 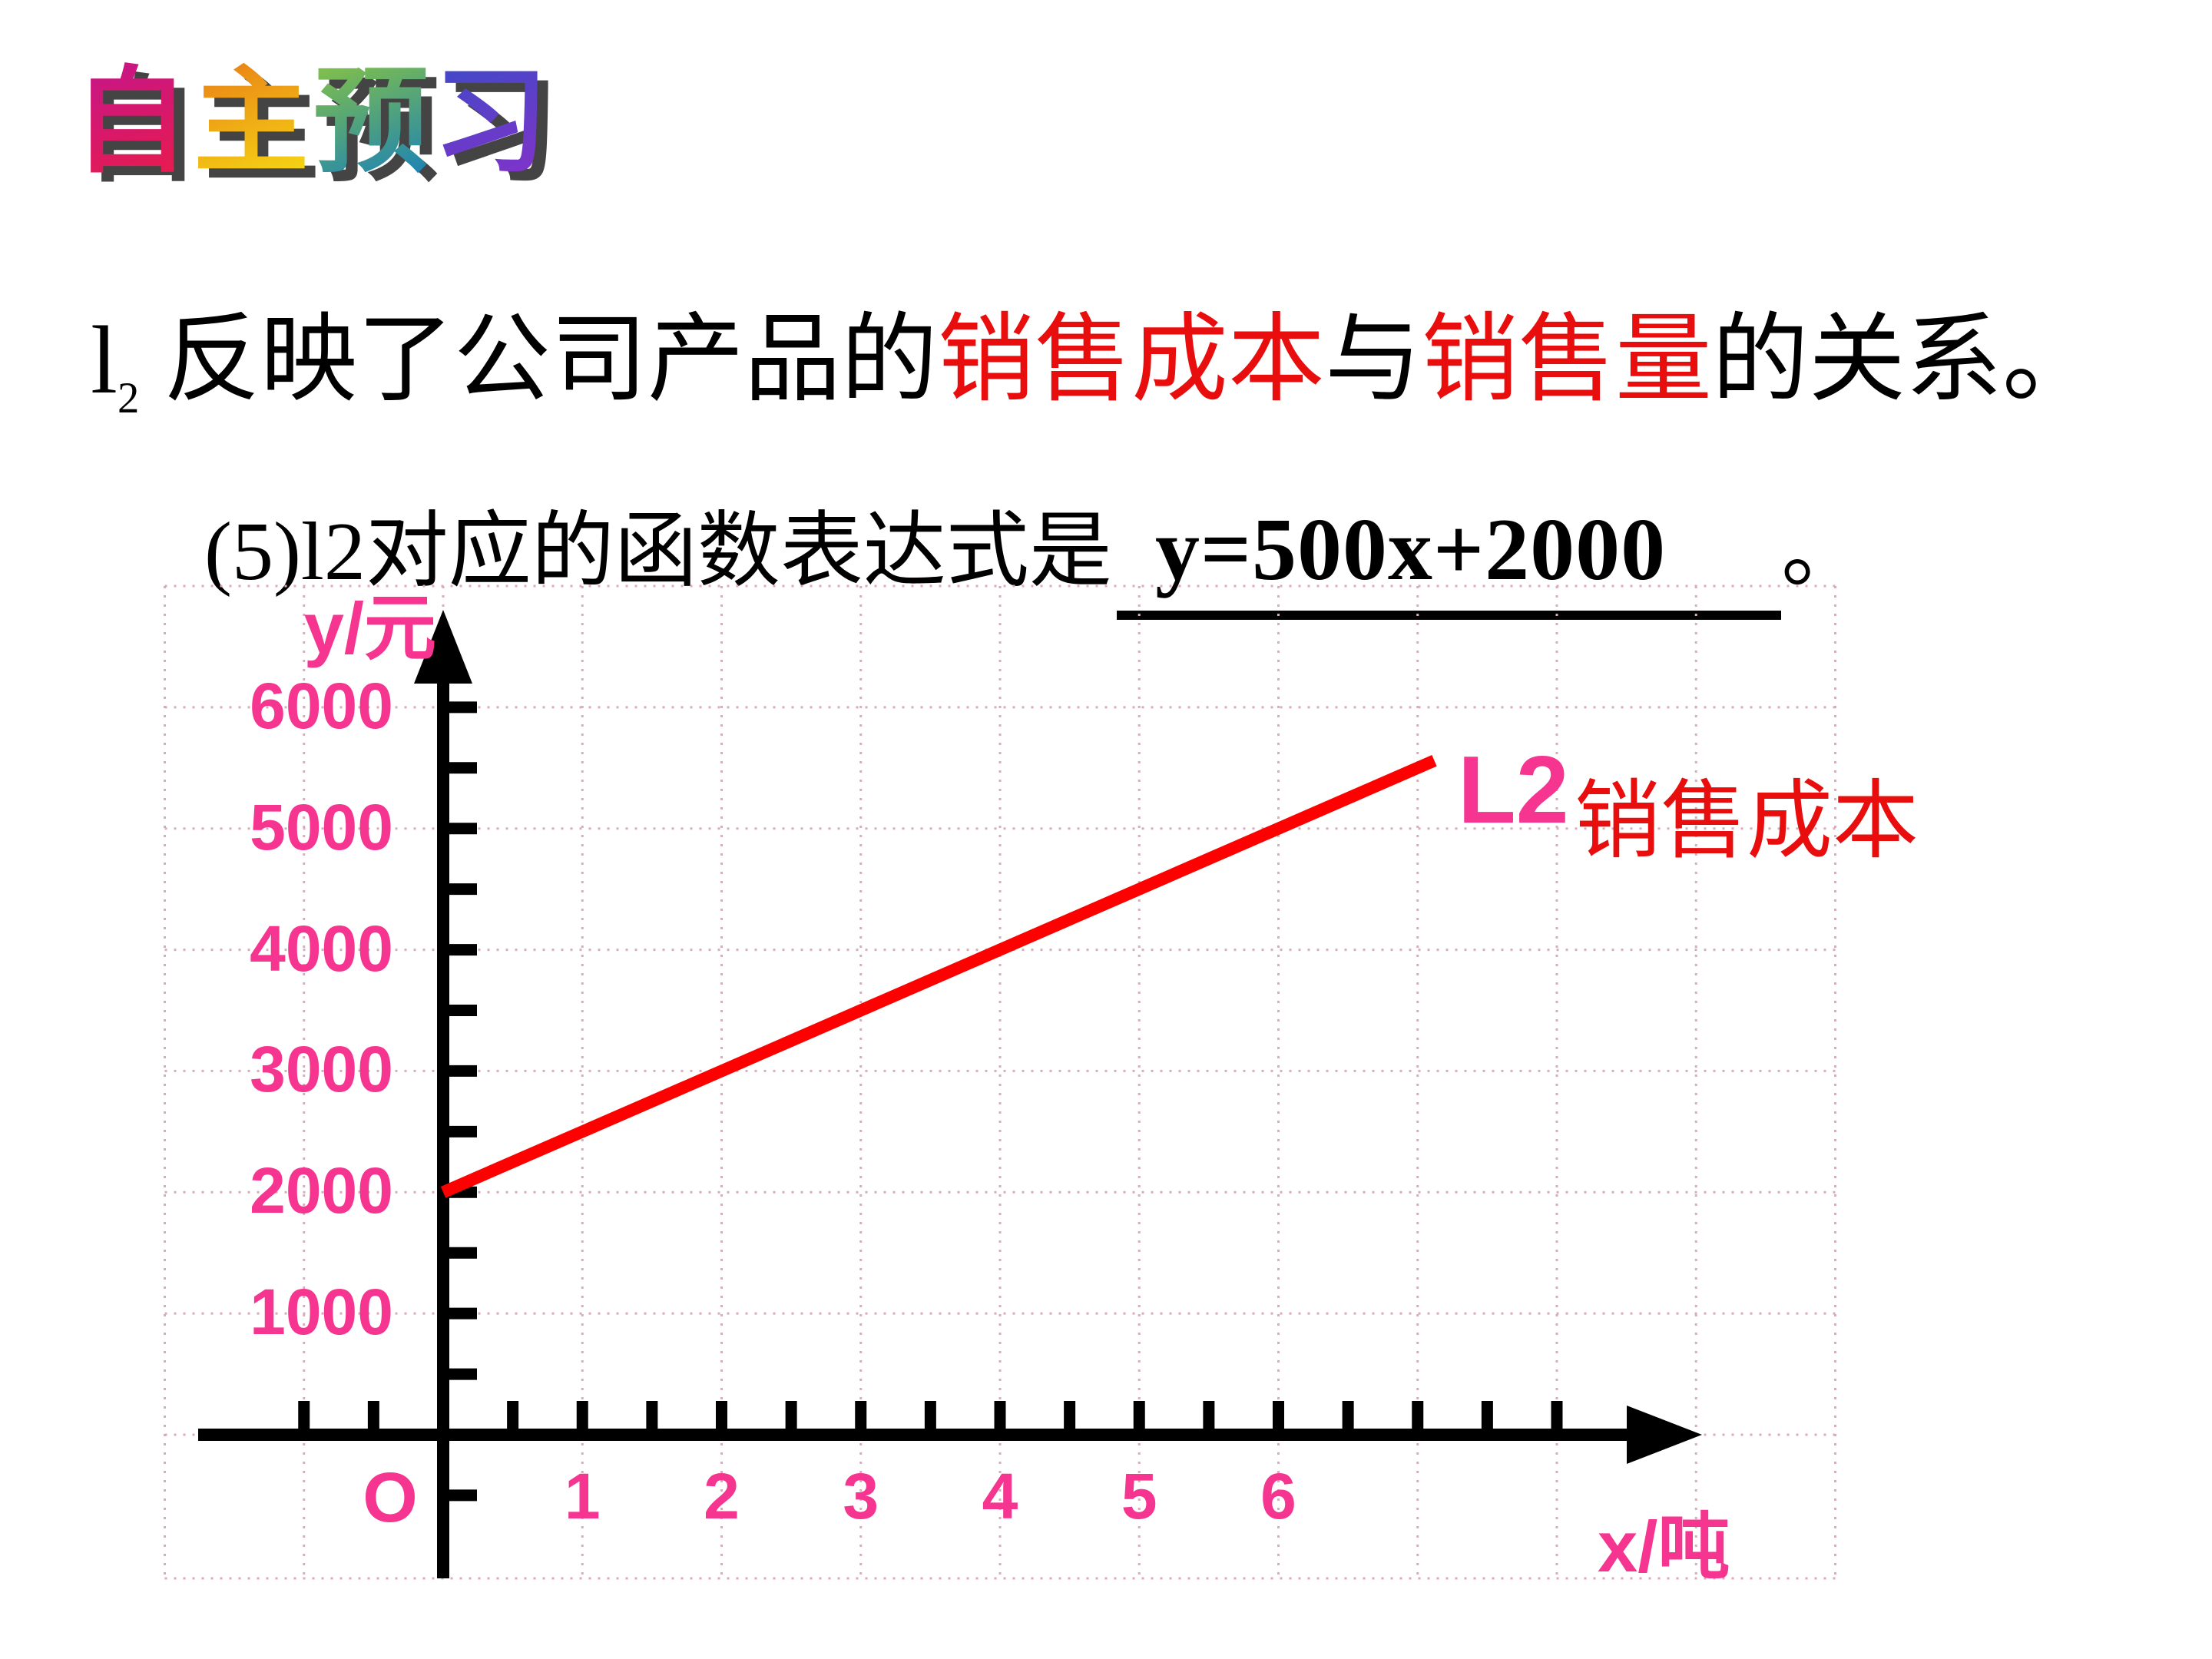 What do you see at coordinates (321, 1312) in the screenshot?
I see `y-tick-label: 1000` at bounding box center [321, 1312].